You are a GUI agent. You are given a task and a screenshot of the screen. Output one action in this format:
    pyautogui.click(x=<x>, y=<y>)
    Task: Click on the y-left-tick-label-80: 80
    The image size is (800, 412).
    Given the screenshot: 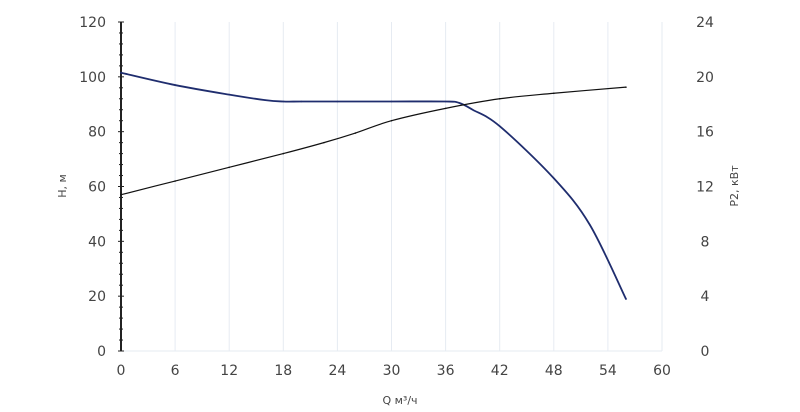 What is the action you would take?
    pyautogui.click(x=97, y=133)
    